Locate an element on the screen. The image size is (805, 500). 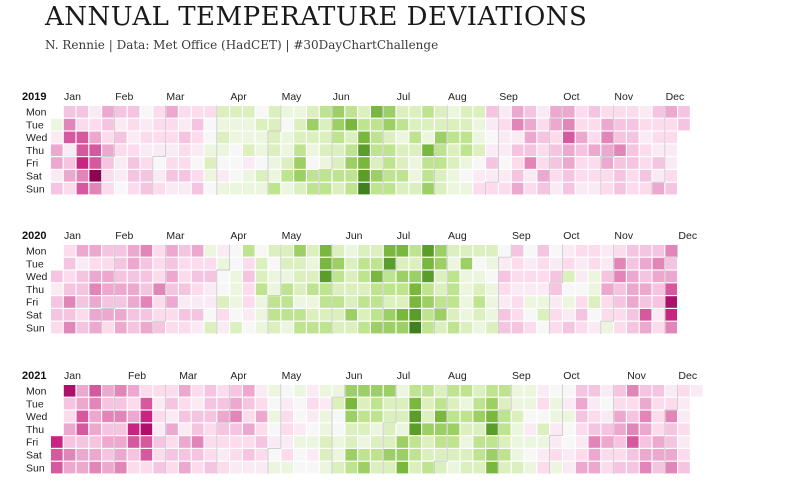
month-label: Dec is located at coordinates (687, 376).